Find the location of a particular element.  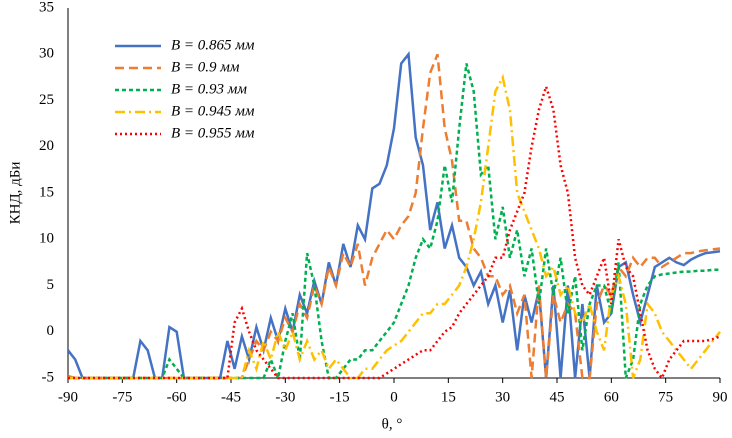

x-tick-label: 75 is located at coordinates (665, 397).